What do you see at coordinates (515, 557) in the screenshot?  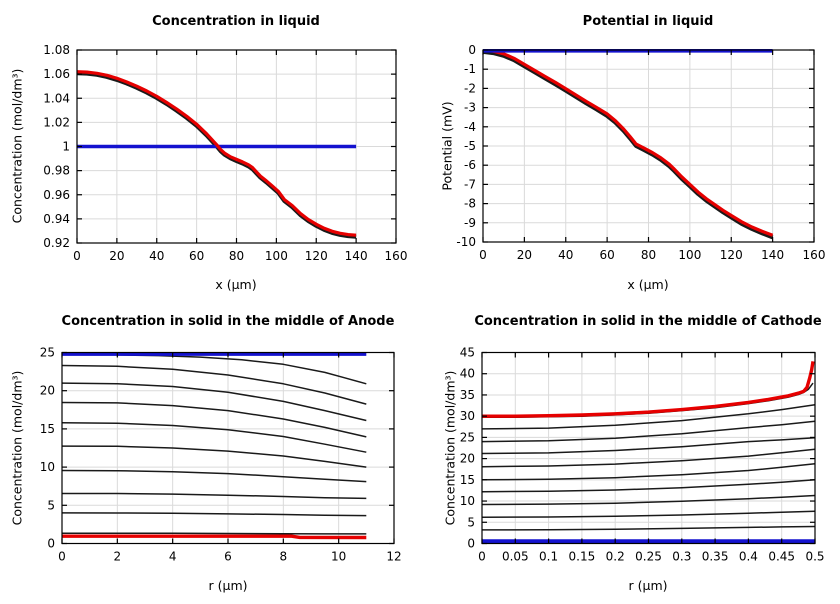 I see `x-tick-label: 0.05` at bounding box center [515, 557].